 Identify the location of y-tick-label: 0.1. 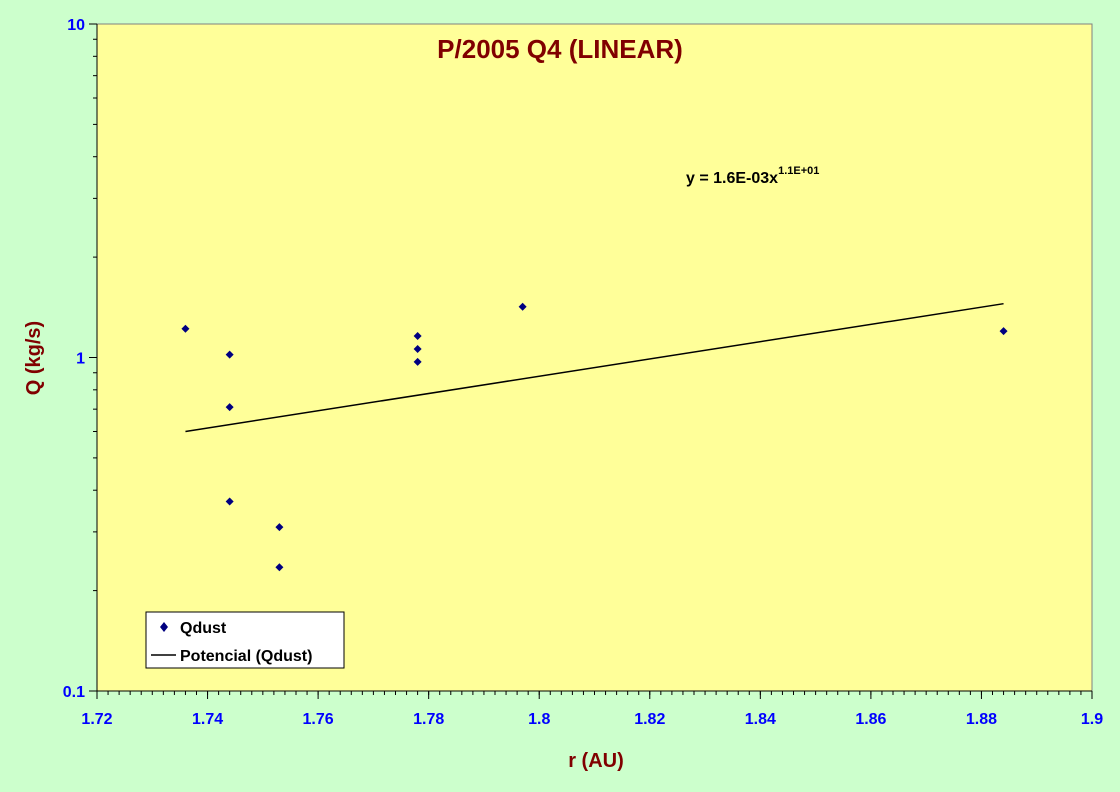
(74, 692).